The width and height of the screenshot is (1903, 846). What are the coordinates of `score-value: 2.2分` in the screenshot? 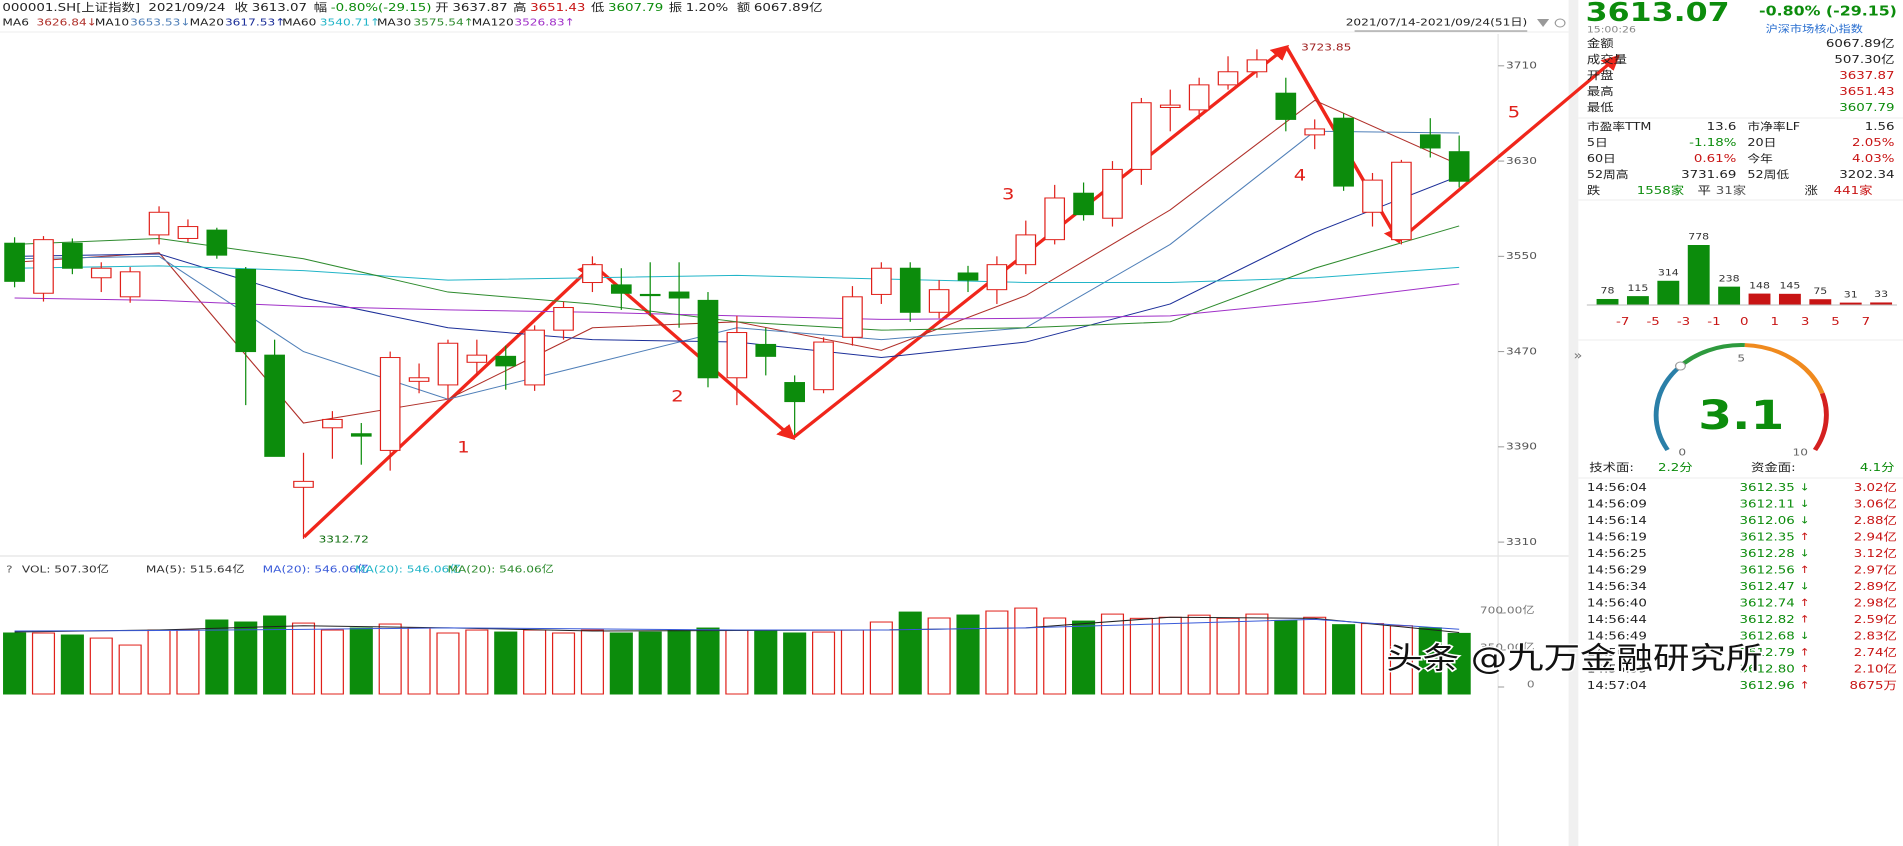 It's located at (1675, 467).